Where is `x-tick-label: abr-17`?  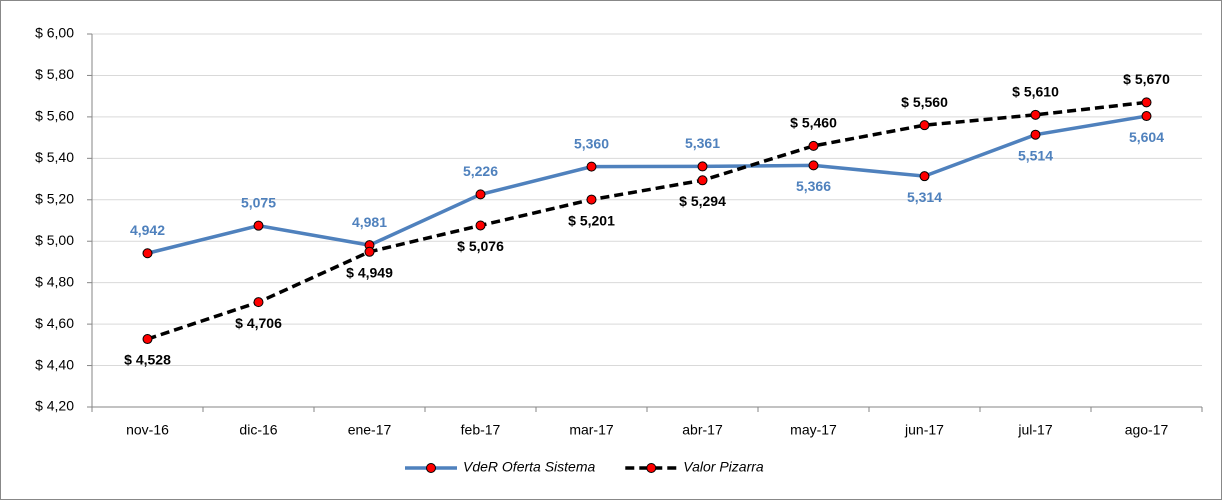 x-tick-label: abr-17 is located at coordinates (702, 430).